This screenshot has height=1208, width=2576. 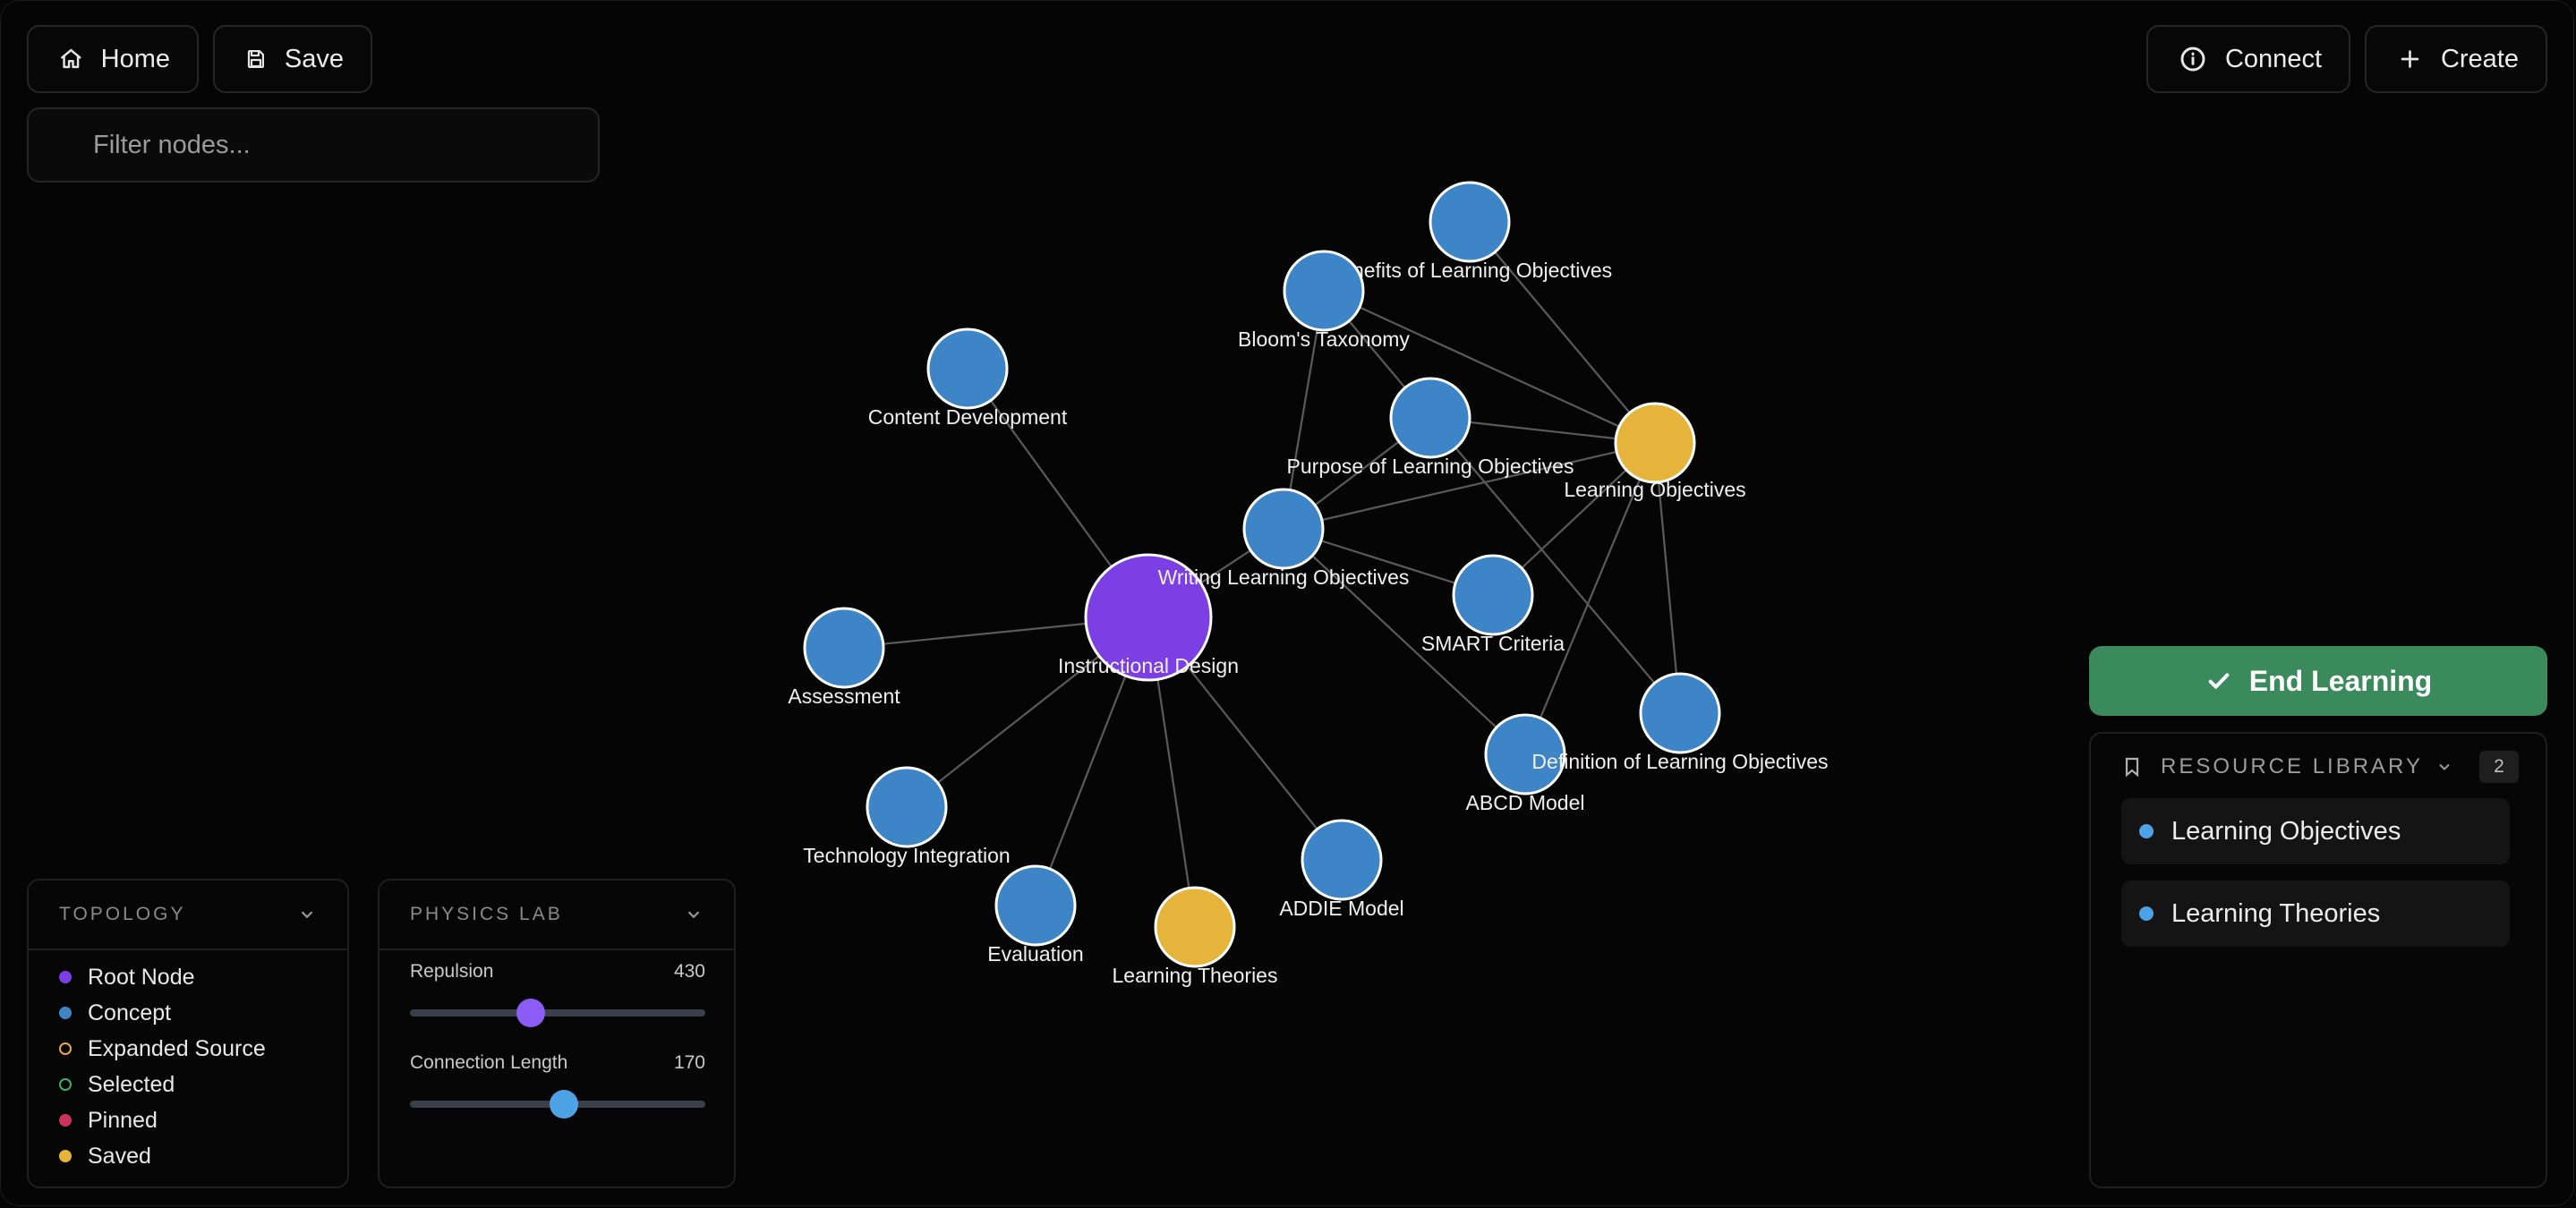 What do you see at coordinates (1469, 270) in the screenshot?
I see `node-label: Benefits of Learning Objectives` at bounding box center [1469, 270].